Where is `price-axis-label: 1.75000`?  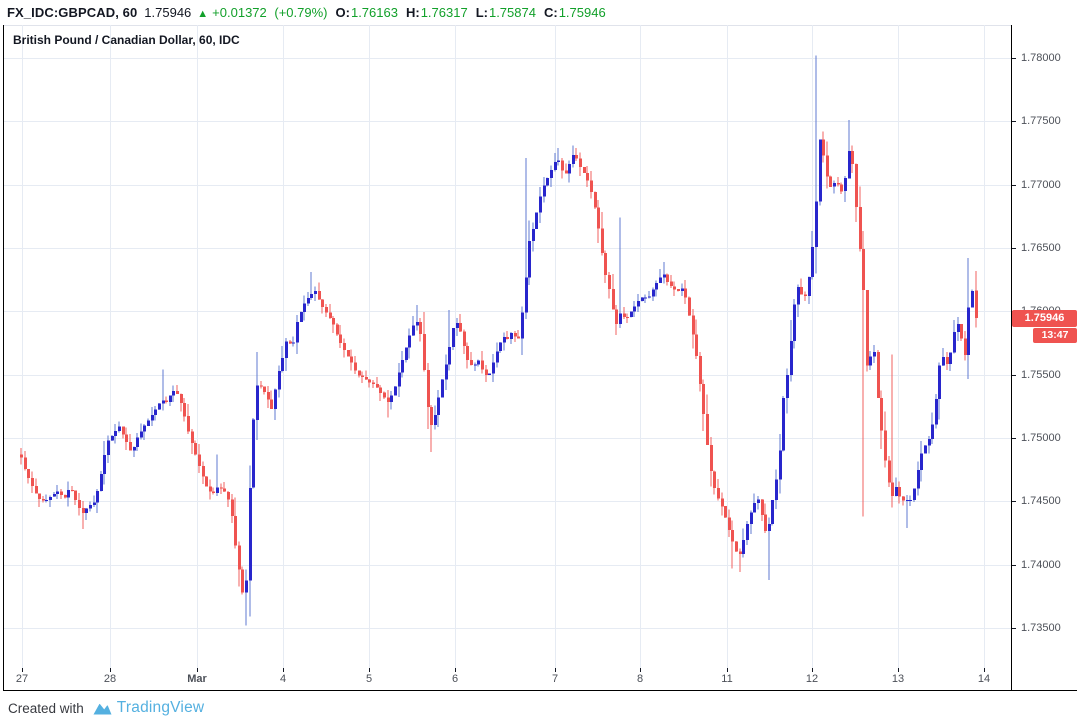
price-axis-label: 1.75000 is located at coordinates (1041, 437).